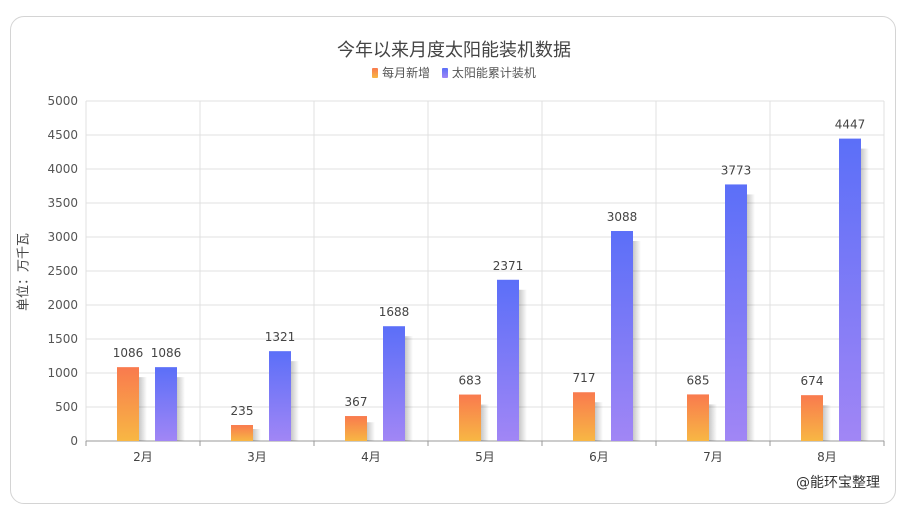  What do you see at coordinates (257, 457) in the screenshot?
I see `x-tick-label: 3月` at bounding box center [257, 457].